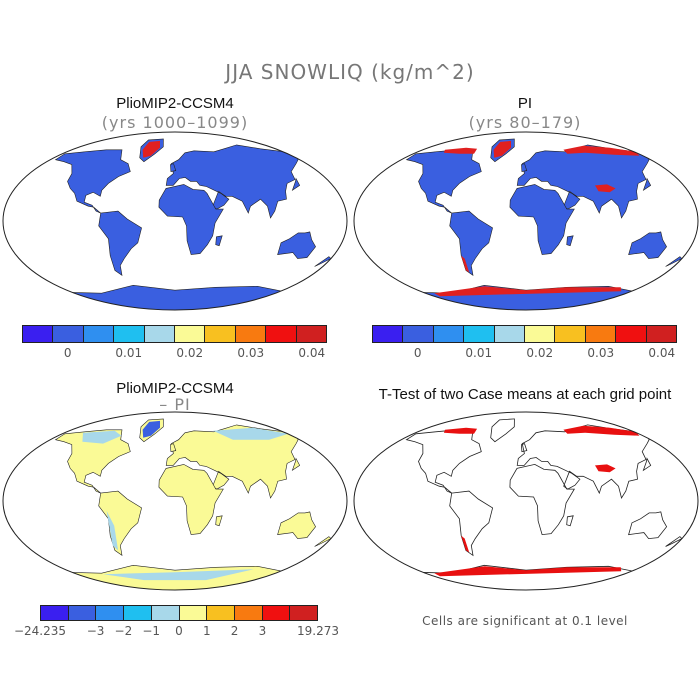 The width and height of the screenshot is (700, 700). I want to click on diff-patch-andes, so click(112, 530).